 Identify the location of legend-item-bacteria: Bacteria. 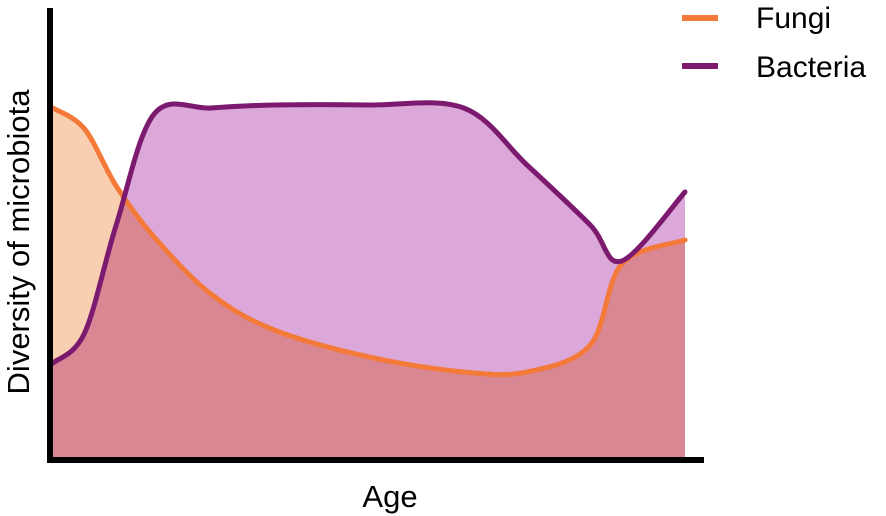
(774, 67).